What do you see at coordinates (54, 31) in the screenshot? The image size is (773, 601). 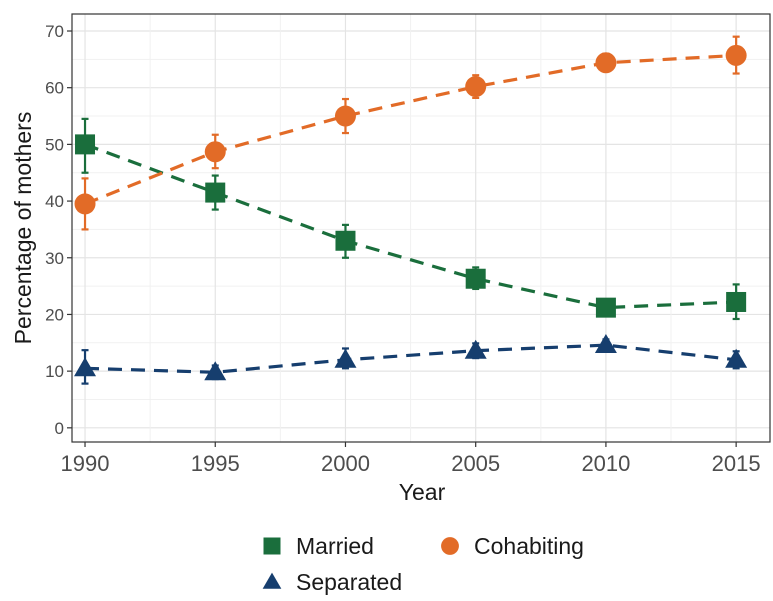 I see `y-tick-label: 70` at bounding box center [54, 31].